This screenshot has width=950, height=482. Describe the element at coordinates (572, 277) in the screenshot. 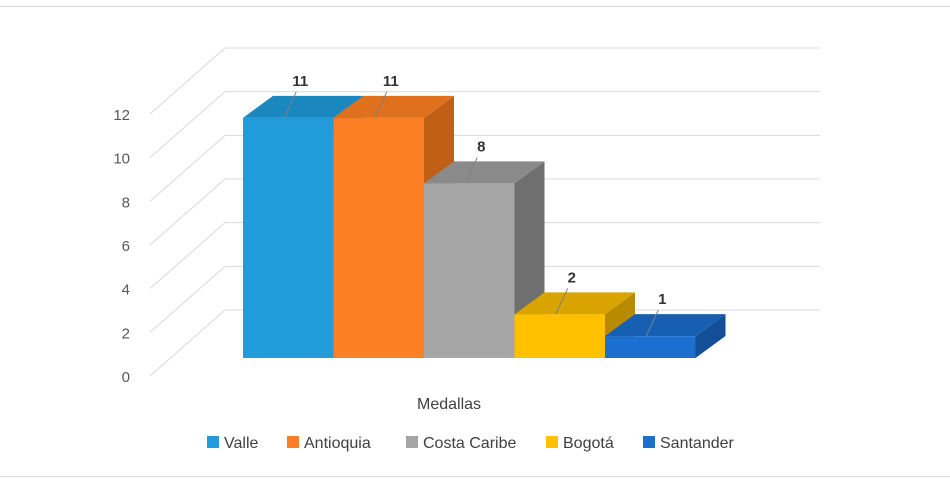

I see `data-label: 2` at that location.